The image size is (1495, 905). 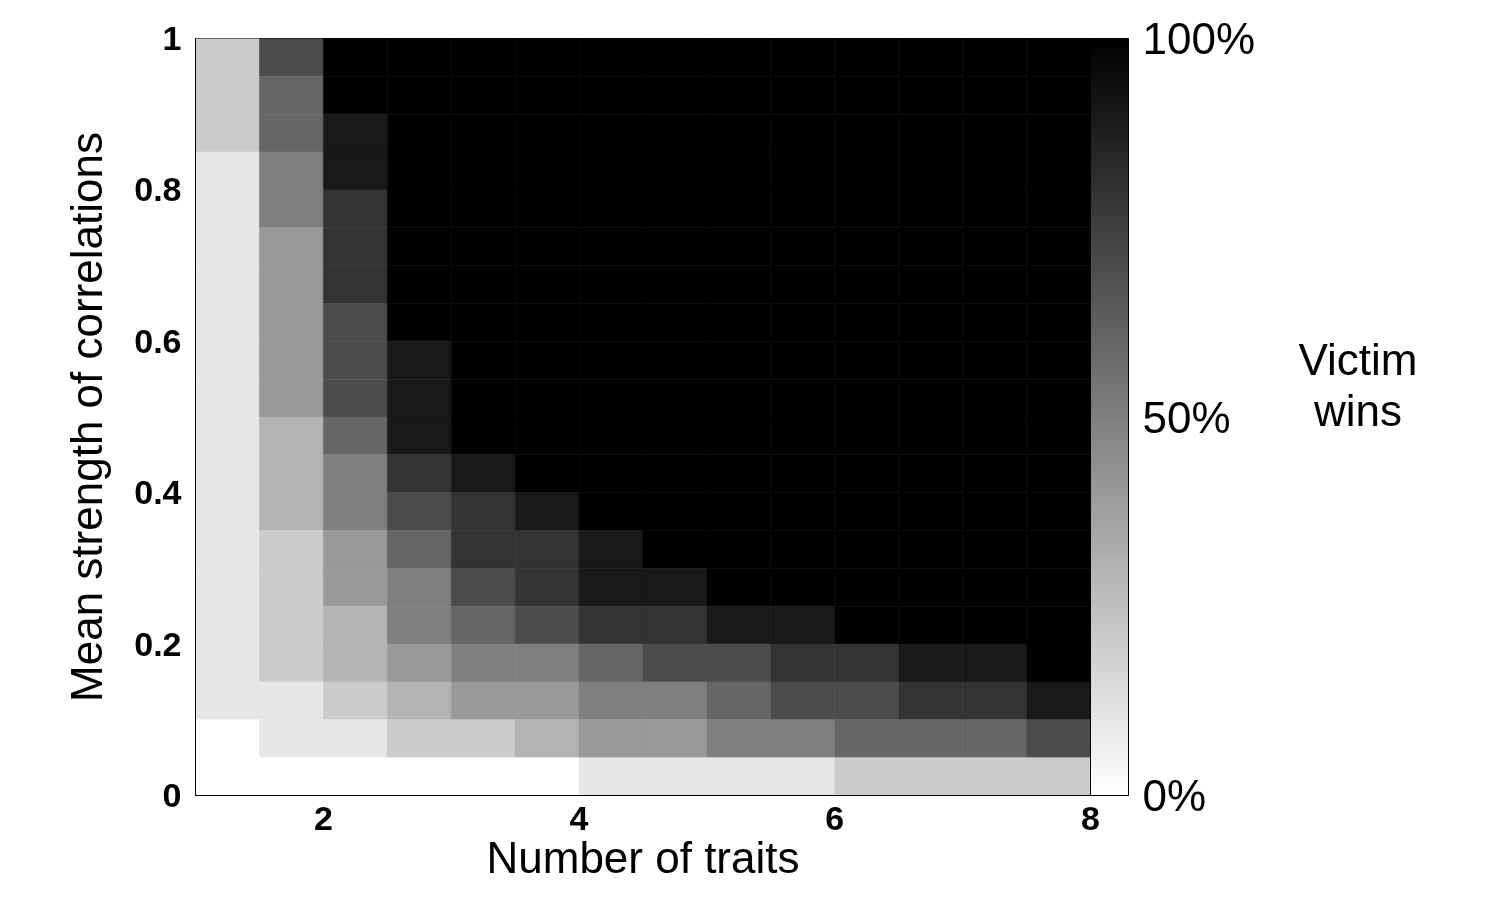 I want to click on x-tick-label: 2, so click(x=323, y=817).